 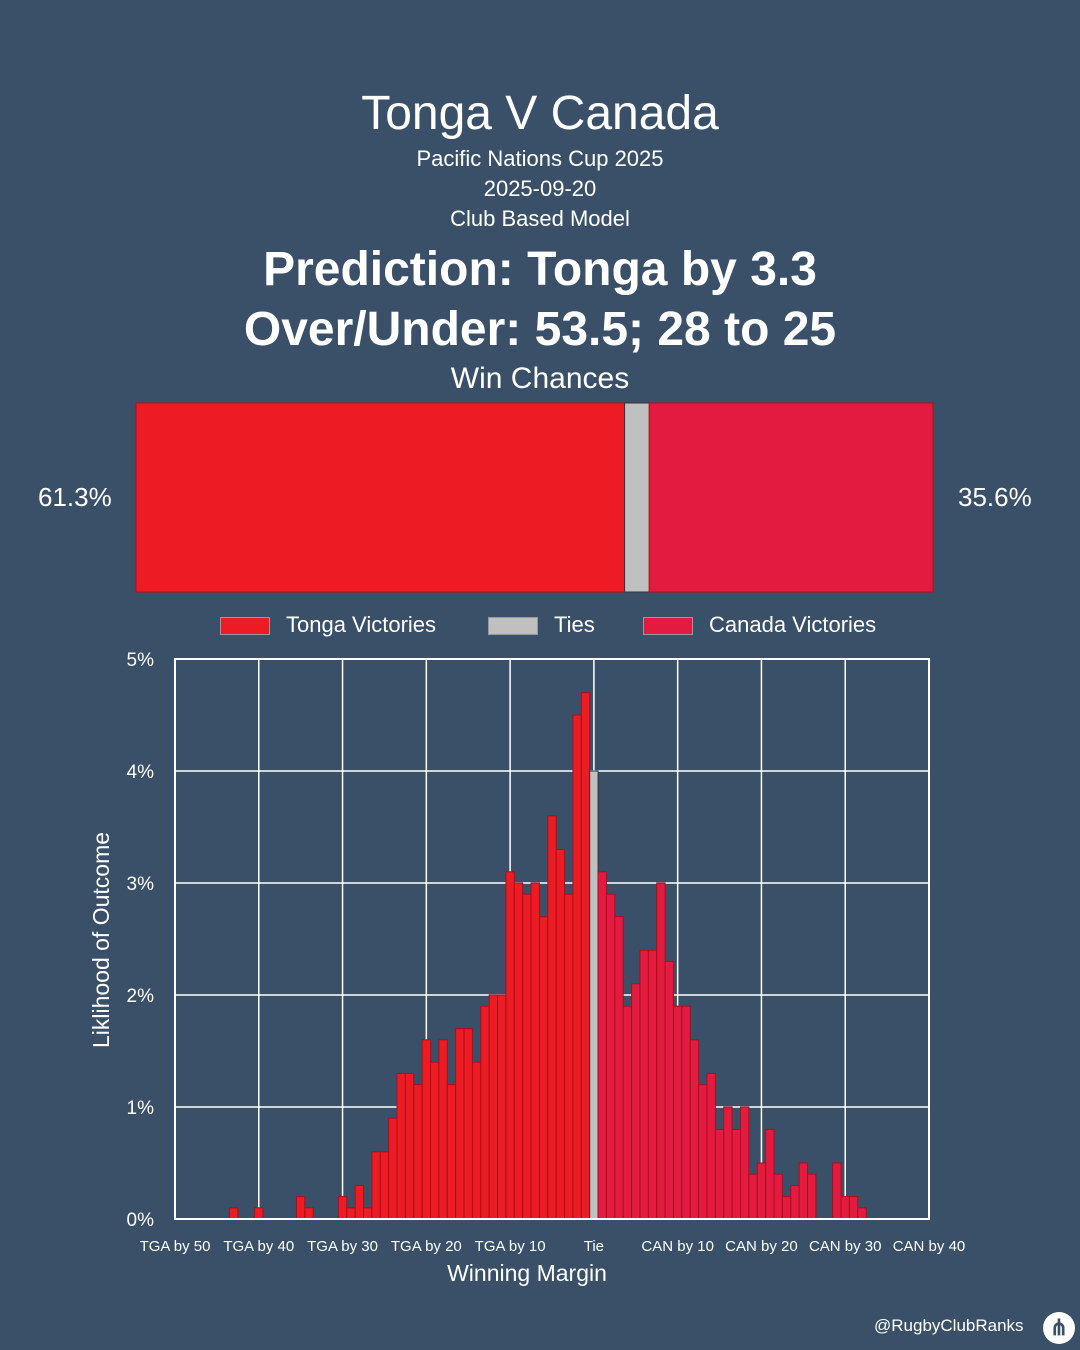 What do you see at coordinates (929, 1246) in the screenshot?
I see `x-tick-label: CAN by 40` at bounding box center [929, 1246].